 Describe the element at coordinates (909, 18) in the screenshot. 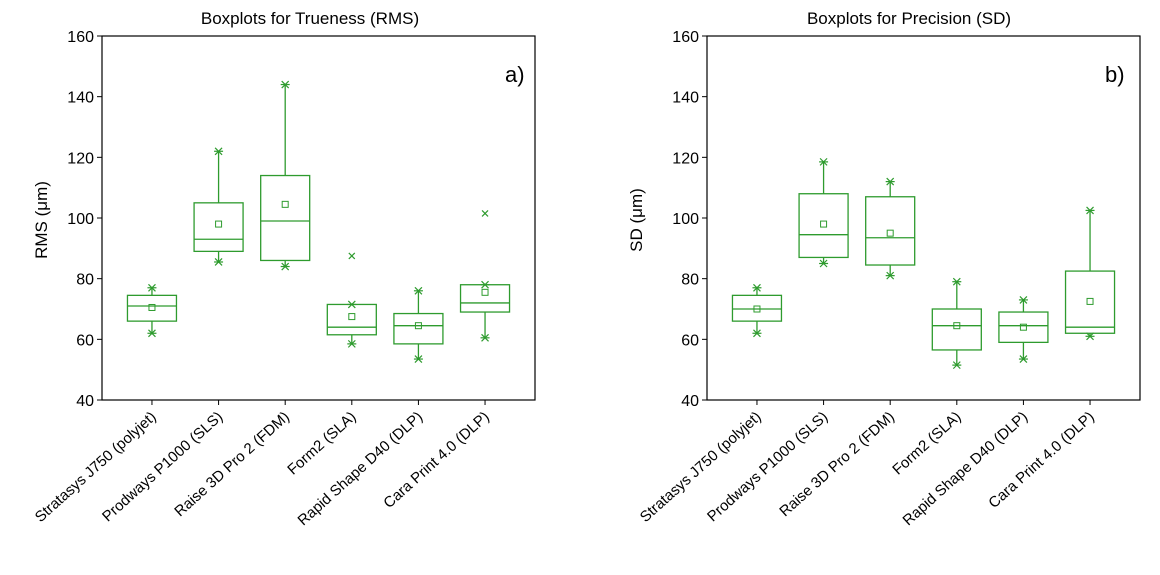

I see `chart-title: Boxplots for Precision (SD)` at that location.